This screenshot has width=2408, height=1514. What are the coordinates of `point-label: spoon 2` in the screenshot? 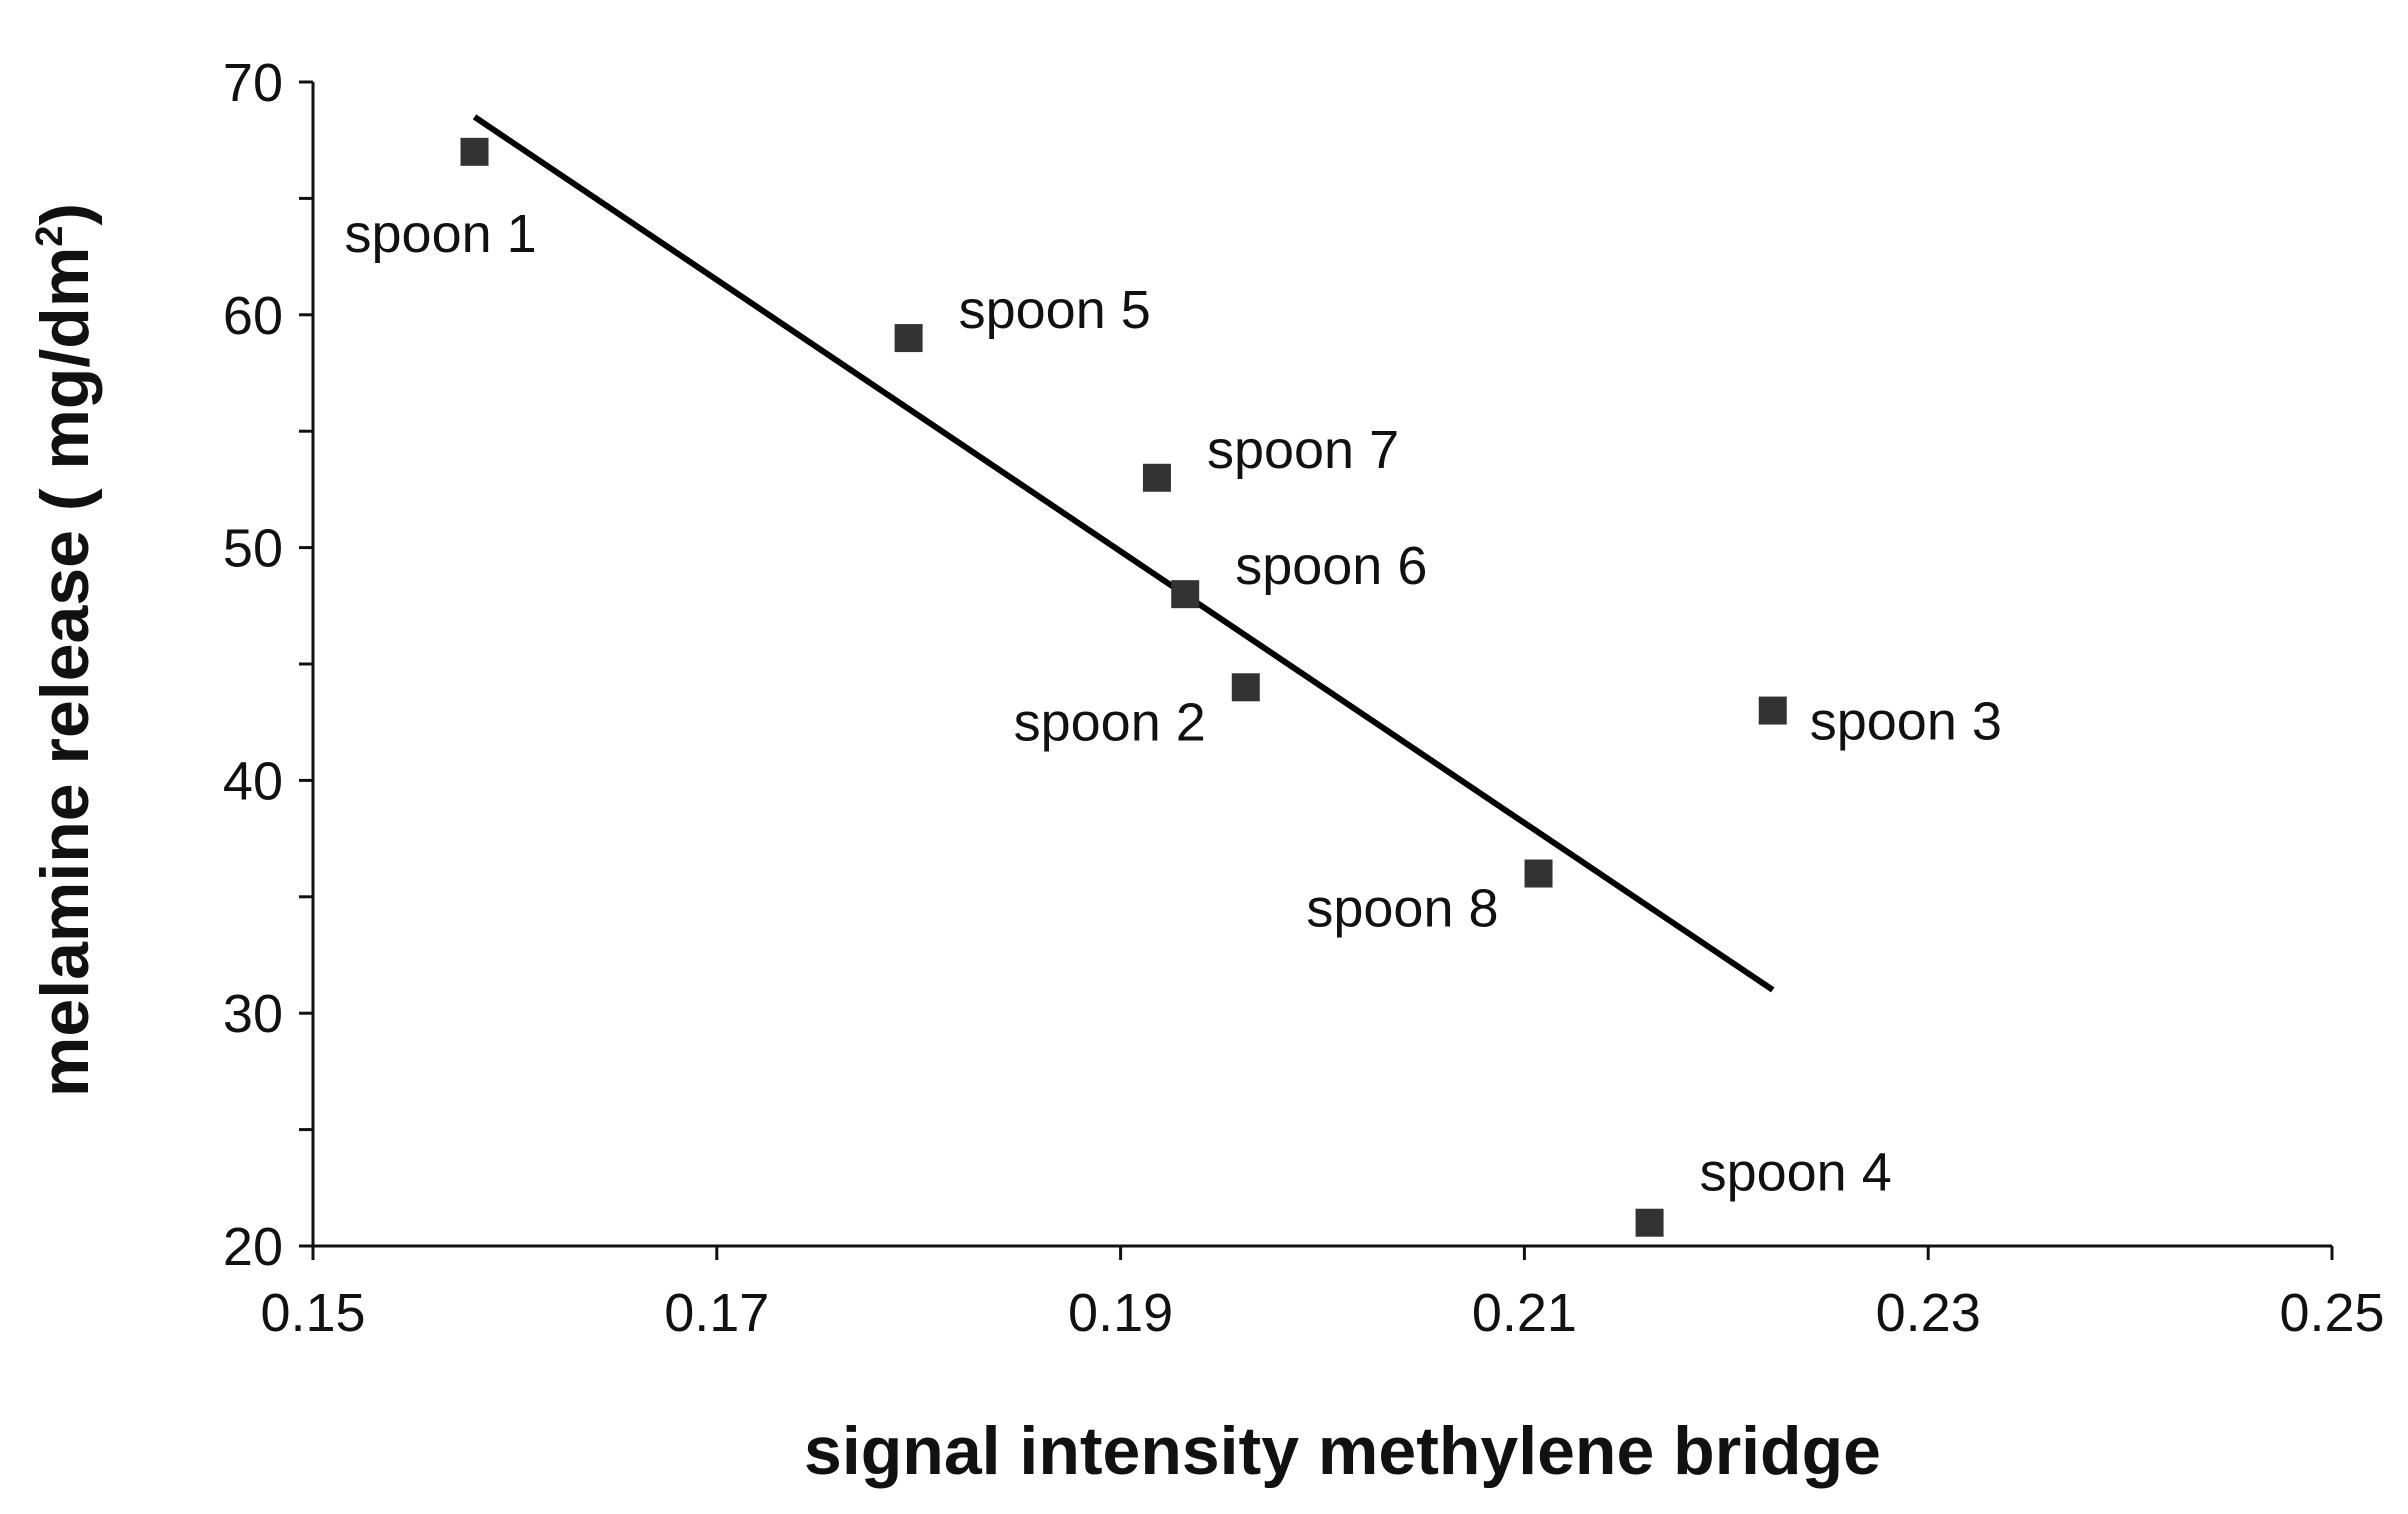 It's located at (1110, 722).